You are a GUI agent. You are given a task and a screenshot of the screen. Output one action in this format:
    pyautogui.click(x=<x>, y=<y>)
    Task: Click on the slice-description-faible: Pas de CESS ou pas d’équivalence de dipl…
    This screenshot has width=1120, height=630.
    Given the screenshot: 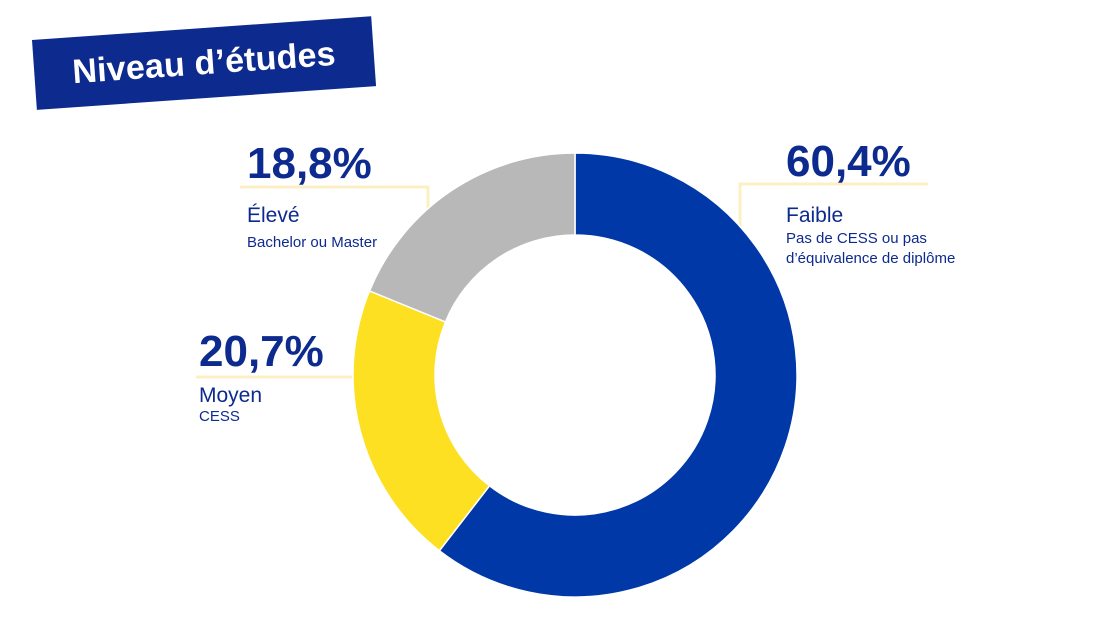 What is the action you would take?
    pyautogui.click(x=871, y=248)
    